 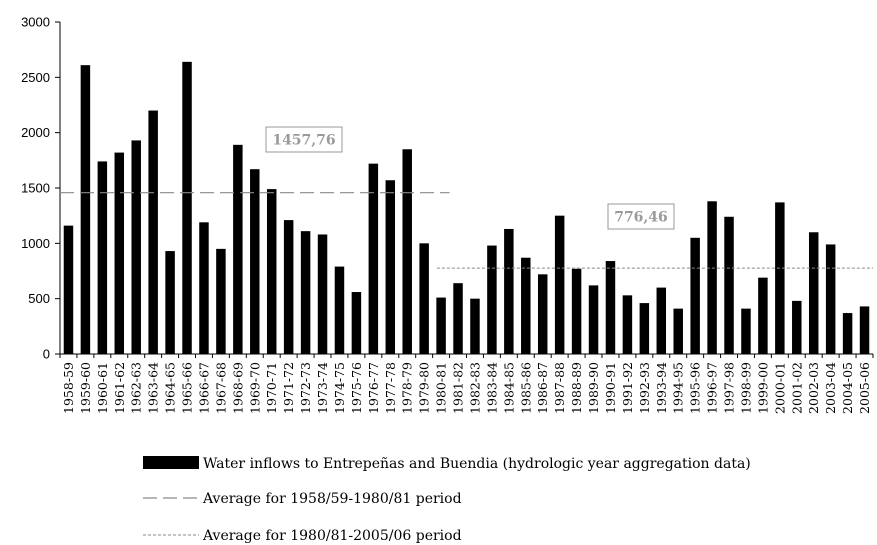 I want to click on x-tick-label: 1967-68, so click(x=220, y=388).